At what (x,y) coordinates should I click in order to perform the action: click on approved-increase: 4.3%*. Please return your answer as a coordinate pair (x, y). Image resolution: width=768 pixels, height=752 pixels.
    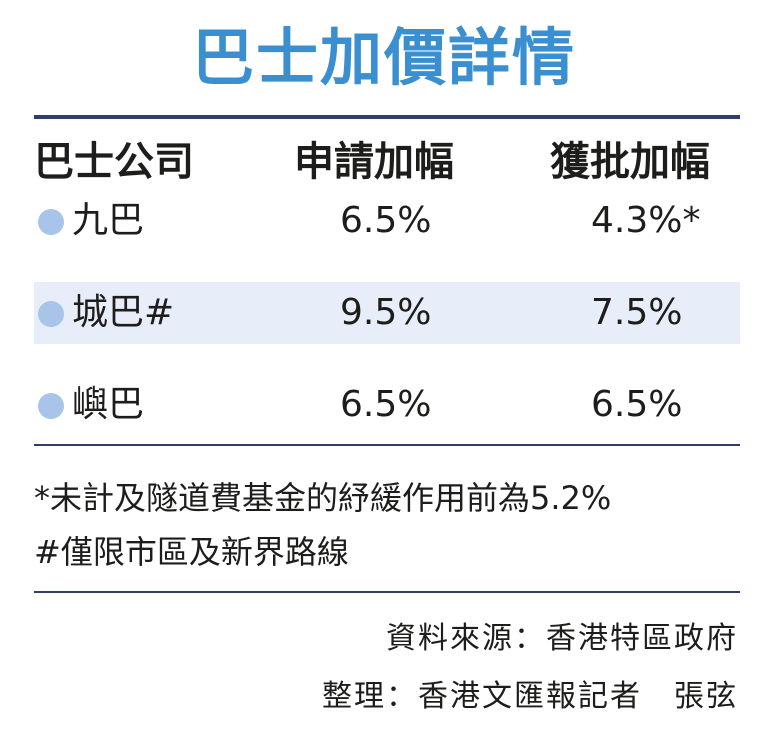
    Looking at the image, I should click on (646, 220).